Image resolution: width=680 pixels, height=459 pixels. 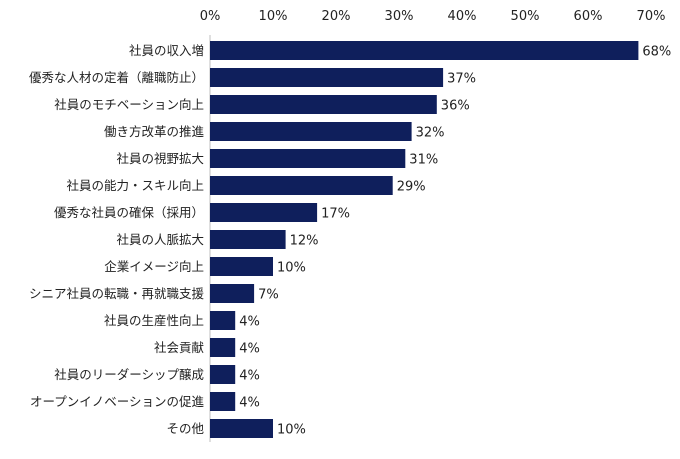 I want to click on value-label: 31%, so click(x=423, y=160).